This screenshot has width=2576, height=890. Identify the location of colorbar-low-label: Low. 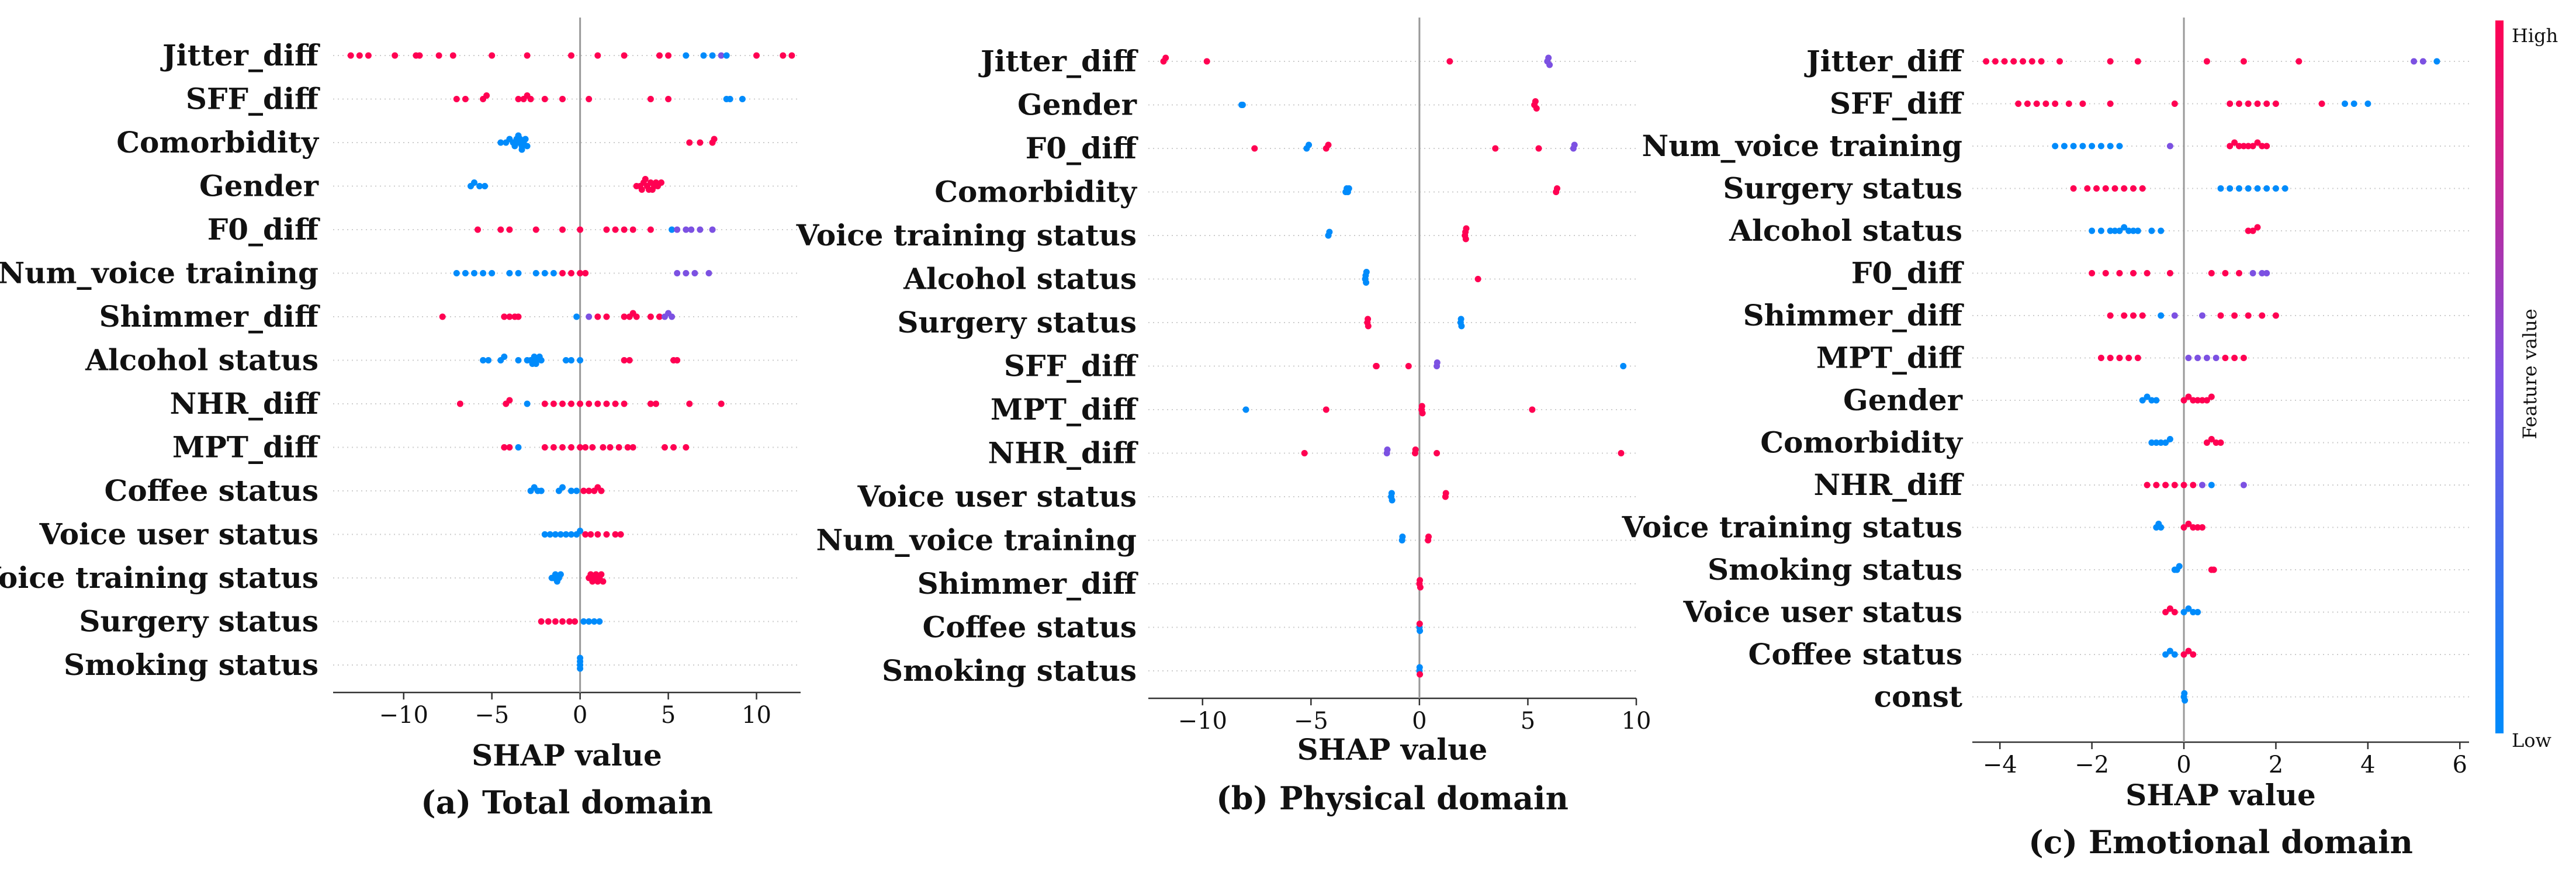
(2531, 740).